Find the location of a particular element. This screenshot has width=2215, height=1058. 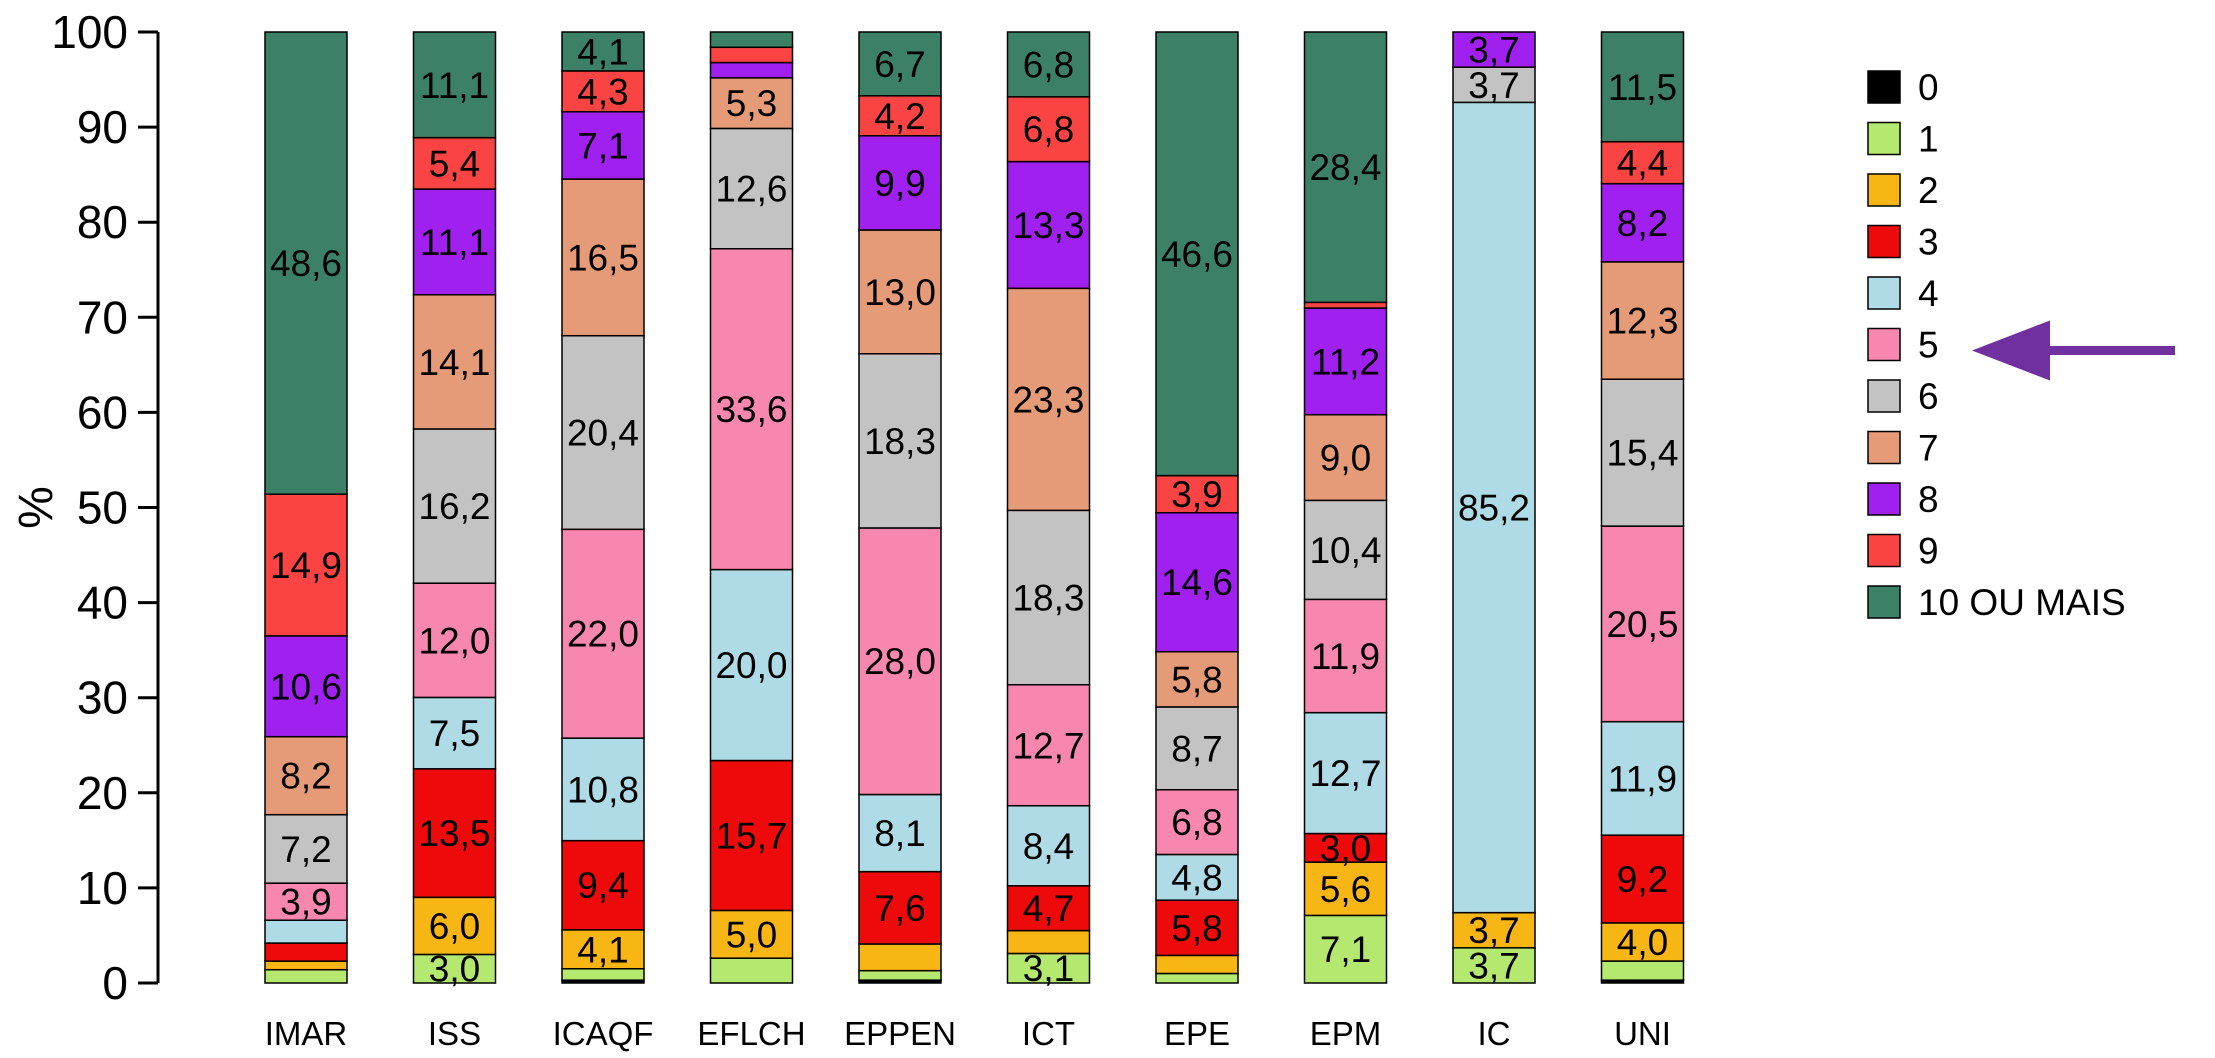

data-label: 18,3 is located at coordinates (1048, 598).